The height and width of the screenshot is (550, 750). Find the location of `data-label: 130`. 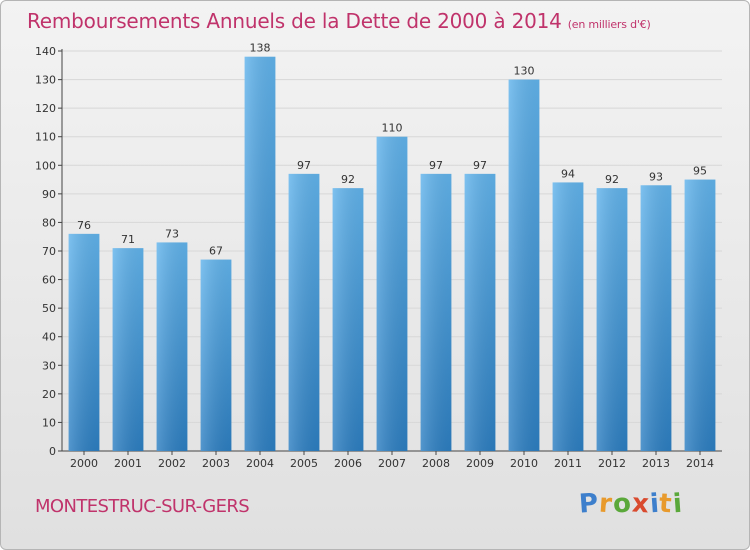

data-label: 130 is located at coordinates (524, 71).